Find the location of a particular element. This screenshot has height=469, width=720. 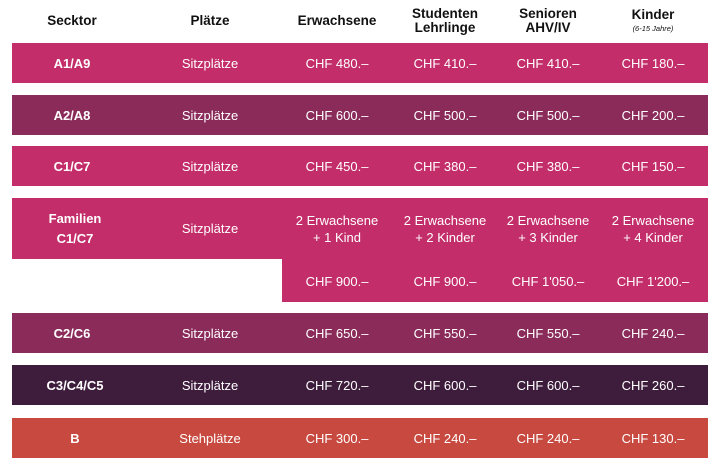

familien-label-block: Familien C1/C7 Sitzplätze is located at coordinates (147, 228).